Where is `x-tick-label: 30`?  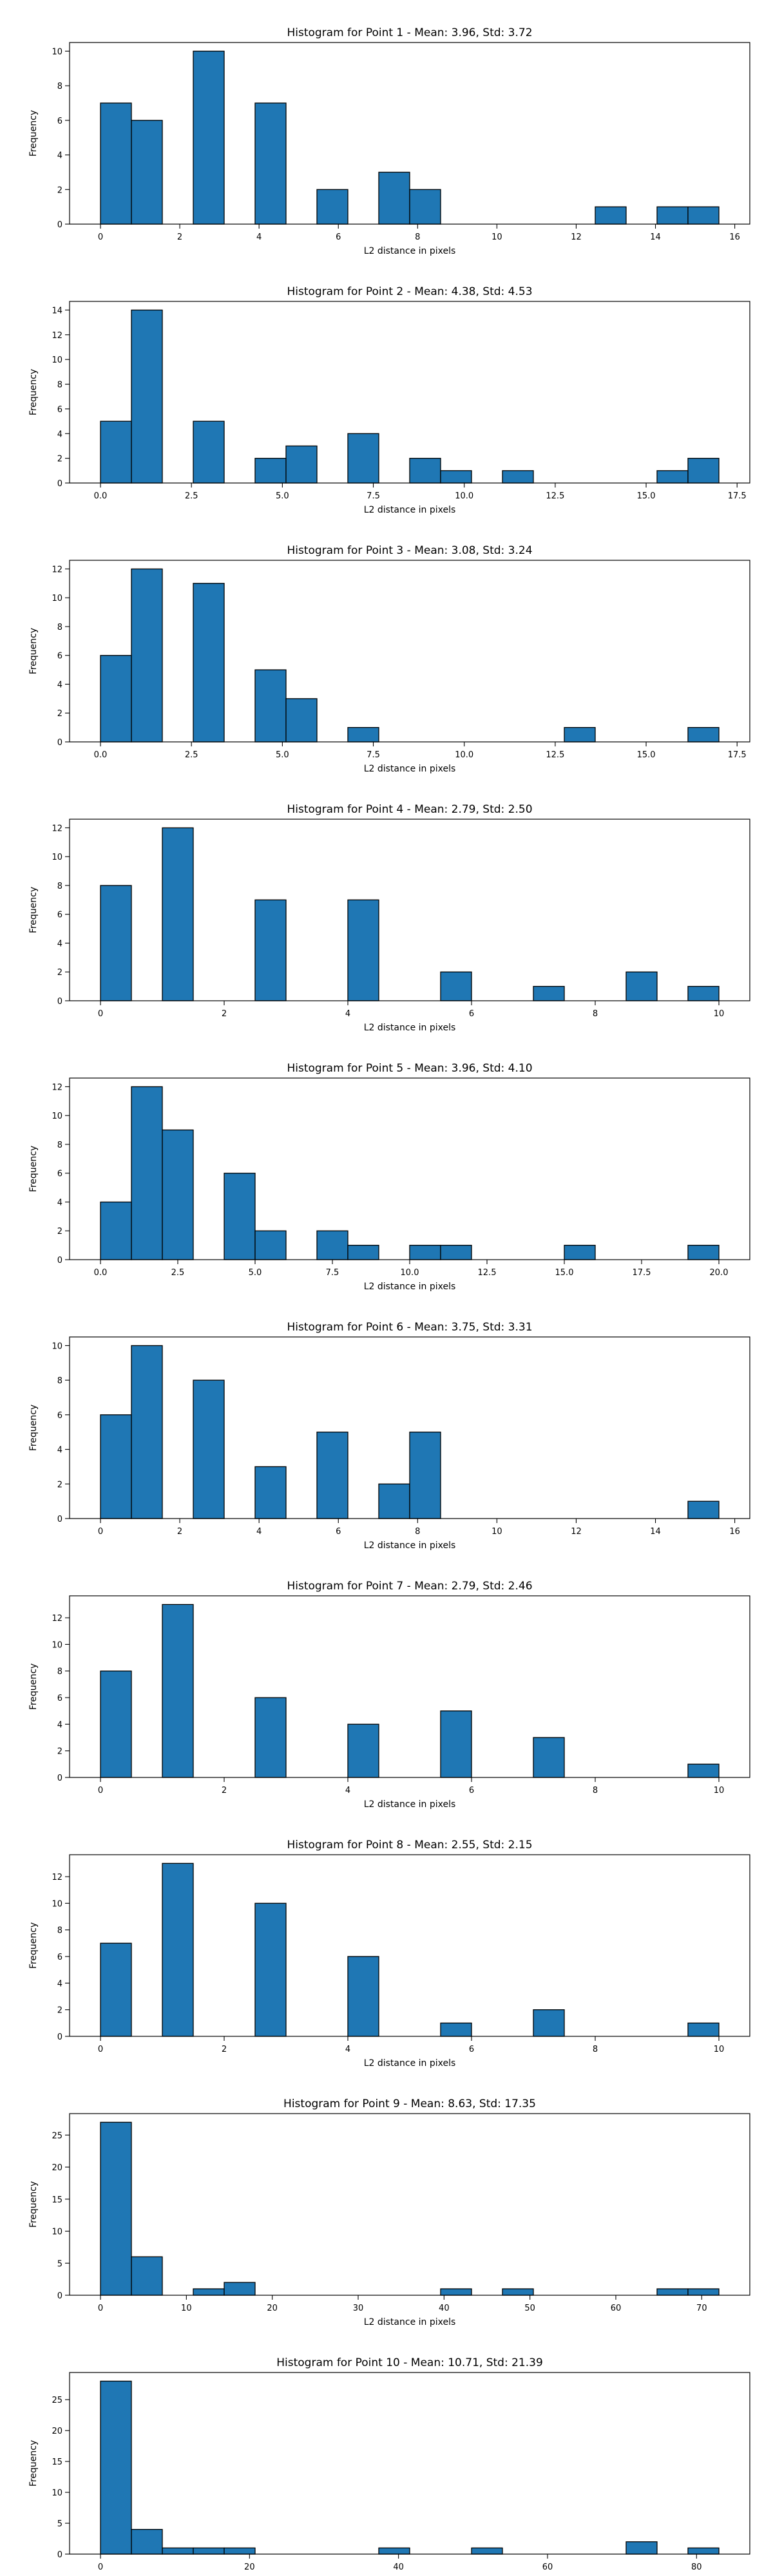
x-tick-label: 30 is located at coordinates (359, 2308).